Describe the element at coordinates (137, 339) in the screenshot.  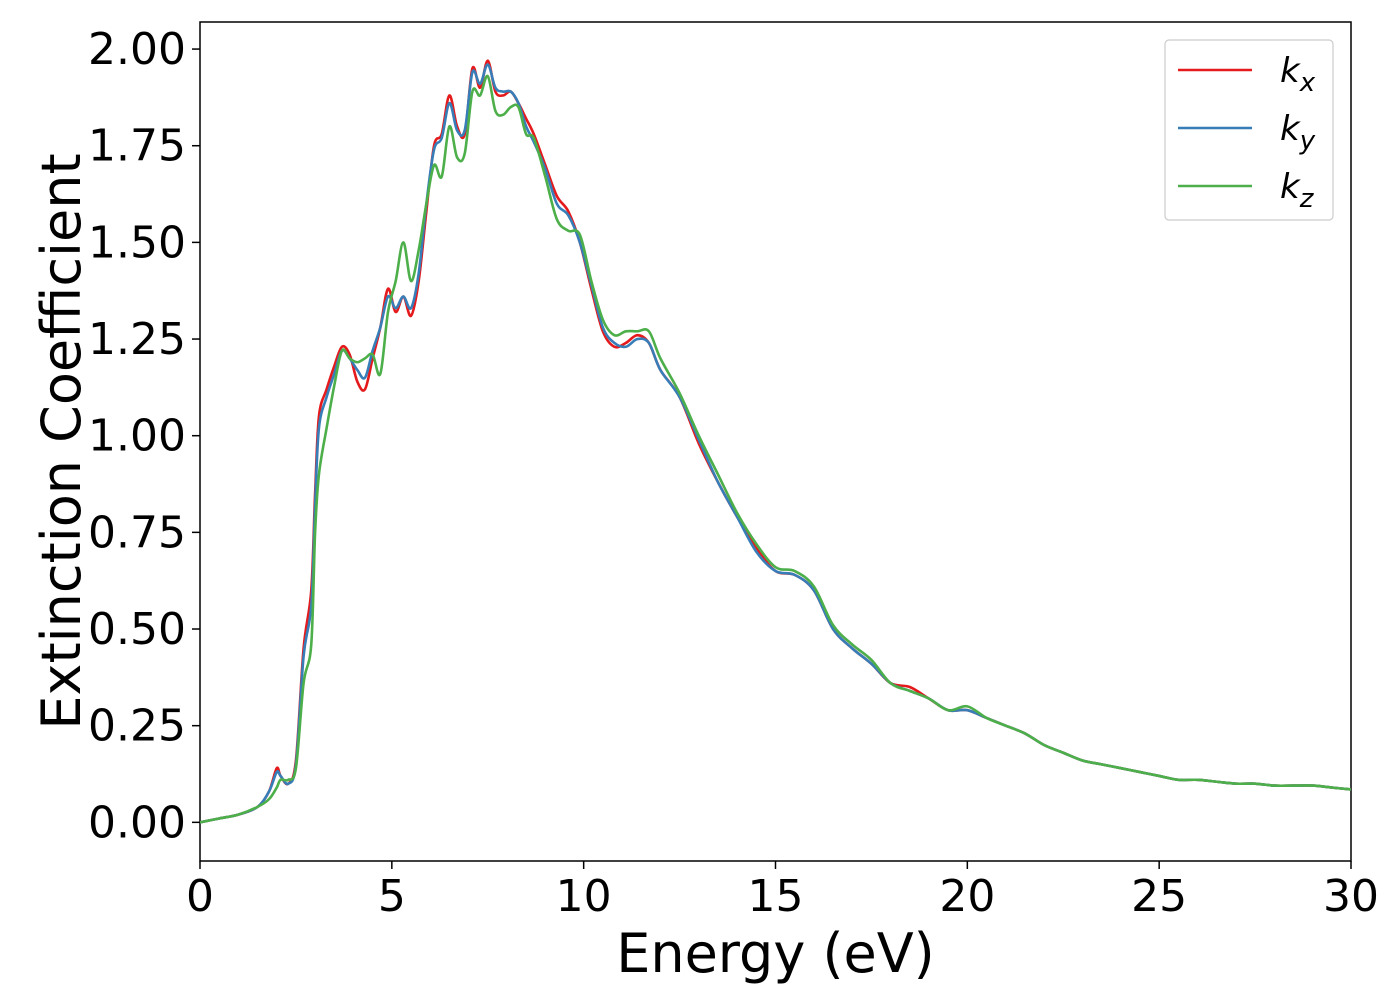
I see `y-tick-label: 1.25` at that location.